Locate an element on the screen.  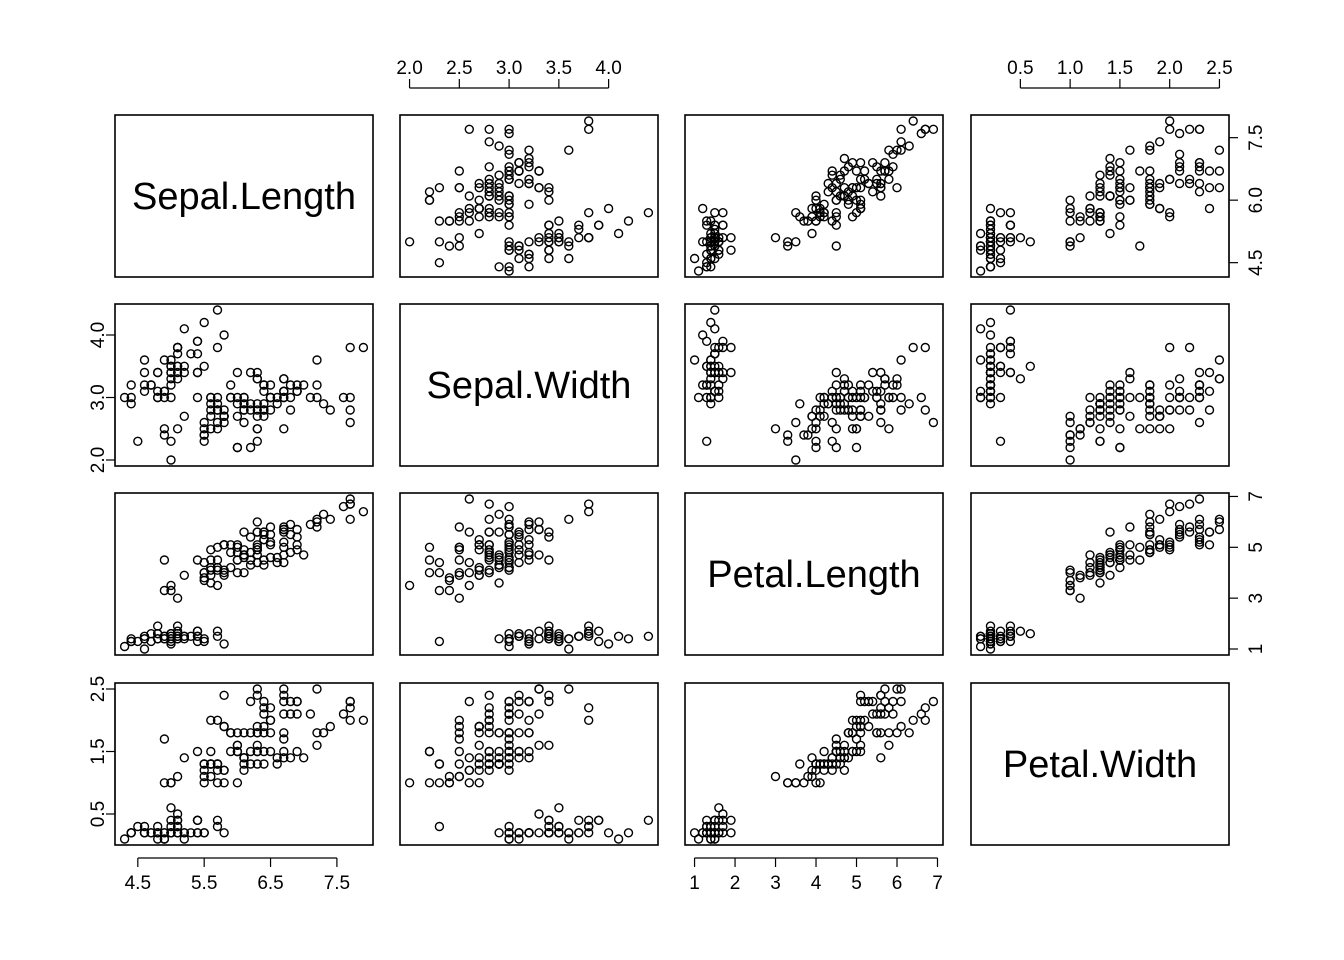
tick-label: 7.5 is located at coordinates (337, 883).